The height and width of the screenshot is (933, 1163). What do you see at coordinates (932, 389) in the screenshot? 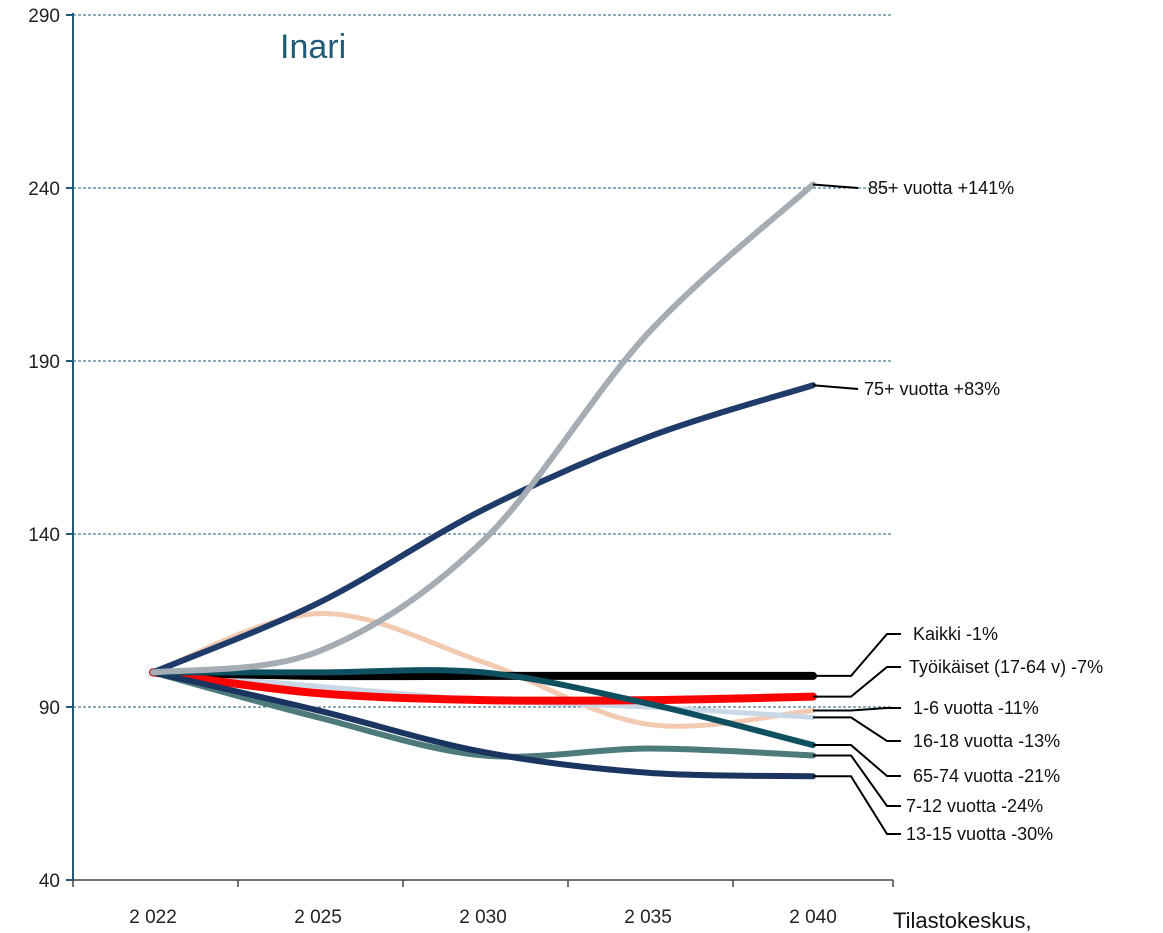
I see `series-label: 75+ vuotta +83%` at bounding box center [932, 389].